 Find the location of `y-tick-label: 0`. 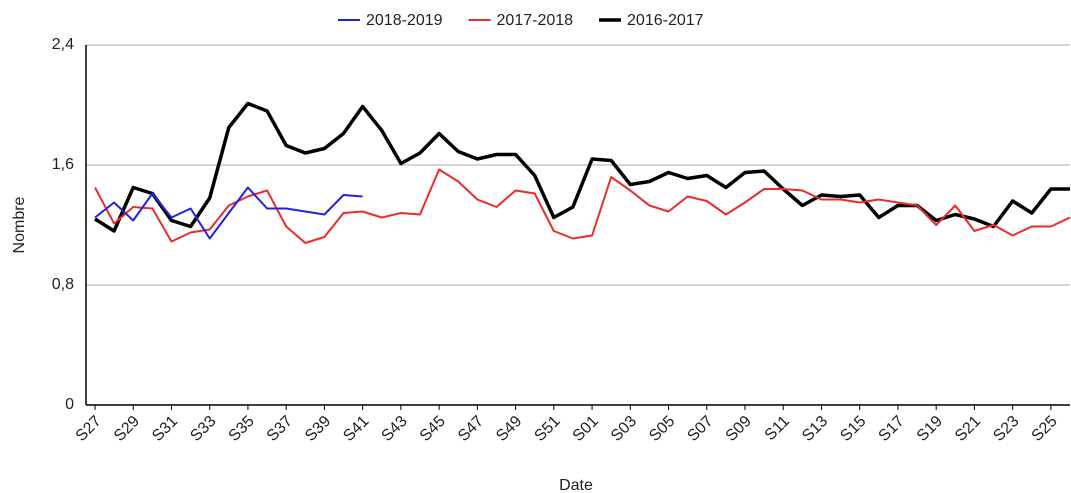

y-tick-label: 0 is located at coordinates (69, 404).